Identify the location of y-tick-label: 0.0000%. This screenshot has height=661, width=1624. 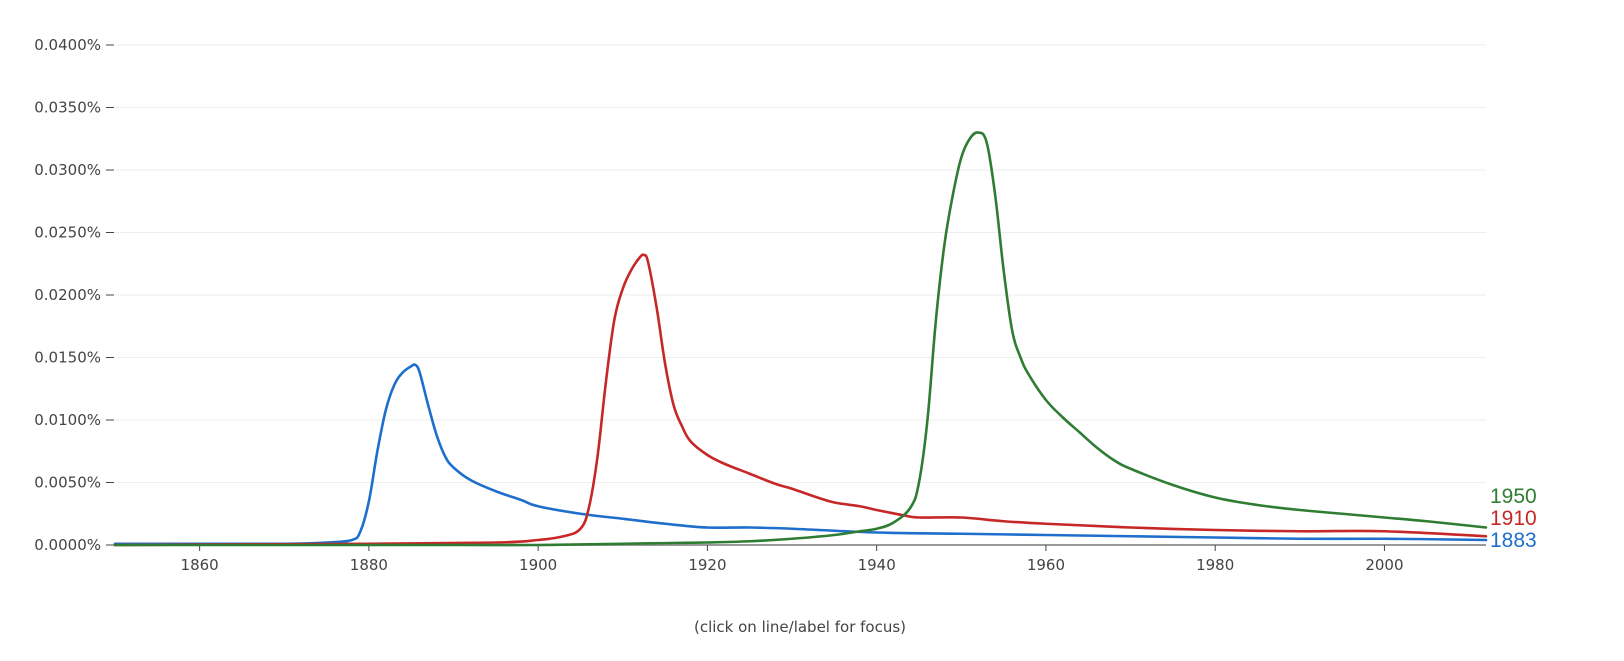
(67, 545).